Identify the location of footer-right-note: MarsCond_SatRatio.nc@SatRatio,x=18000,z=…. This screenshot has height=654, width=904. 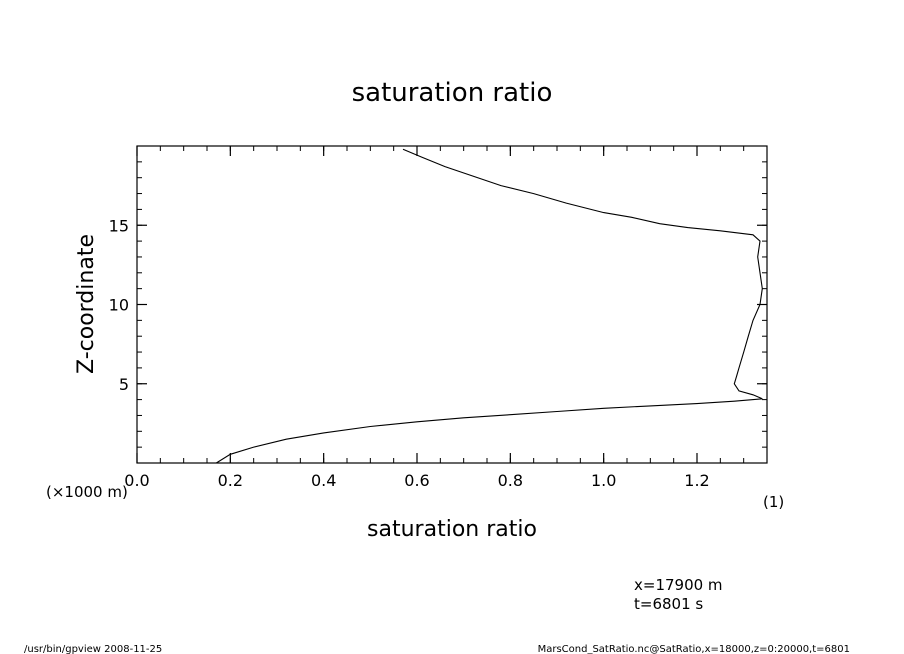
(694, 649).